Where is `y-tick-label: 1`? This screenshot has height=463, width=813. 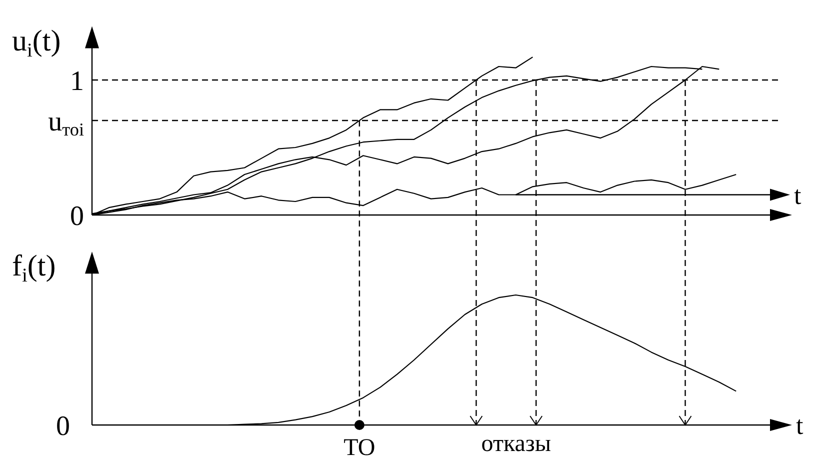
y-tick-label: 1 is located at coordinates (77, 81).